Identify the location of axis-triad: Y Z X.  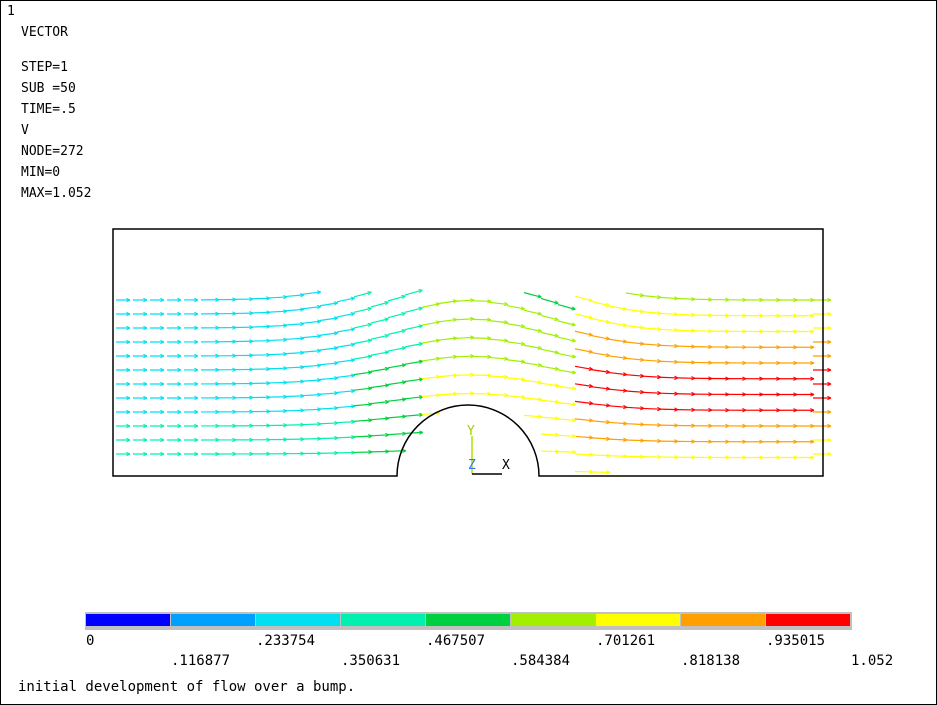
(488, 449).